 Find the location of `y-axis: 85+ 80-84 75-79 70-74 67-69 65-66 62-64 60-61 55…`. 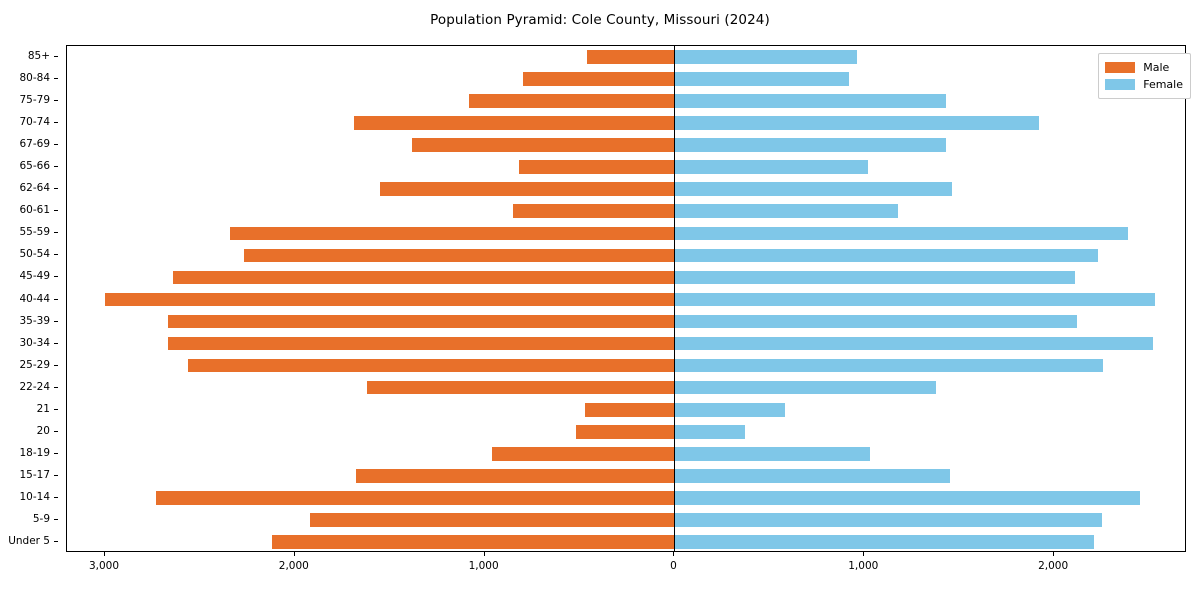

y-axis: 85+ 80-84 75-79 70-74 67-69 65-66 62-64 60-61 55… is located at coordinates (30, 298).